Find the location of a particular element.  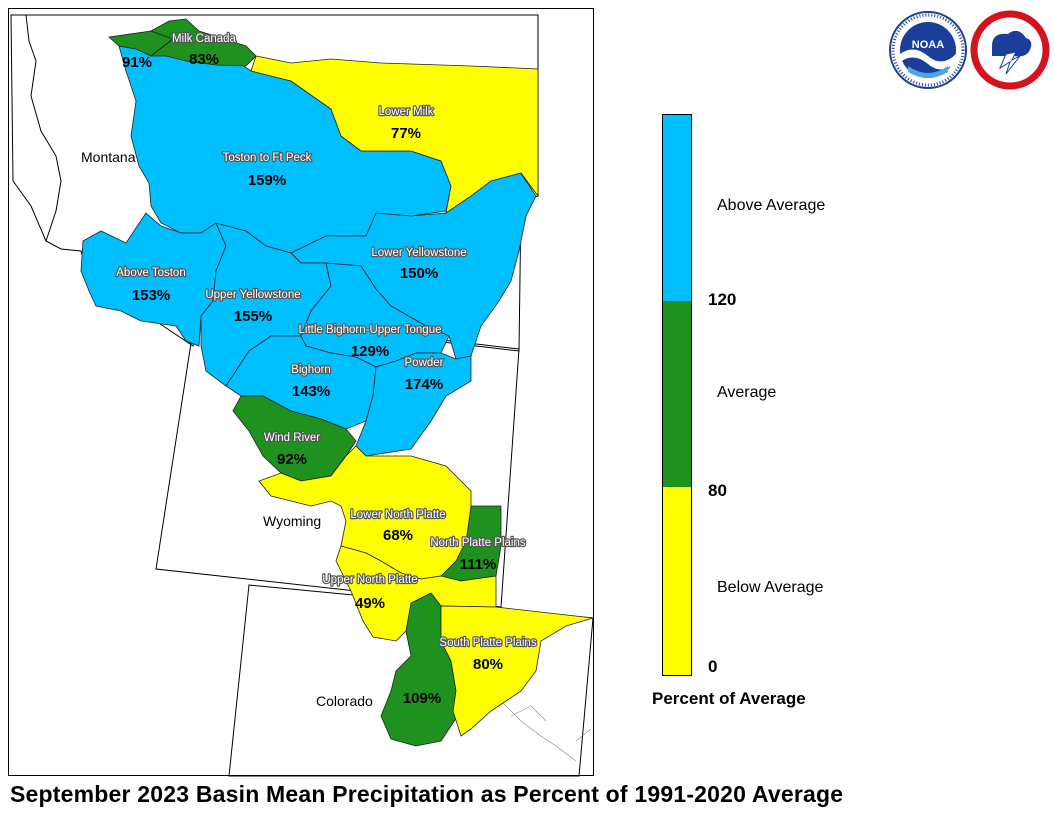

basin-label-lower-yellowstone: Lower Yellowstone is located at coordinates (418, 253).